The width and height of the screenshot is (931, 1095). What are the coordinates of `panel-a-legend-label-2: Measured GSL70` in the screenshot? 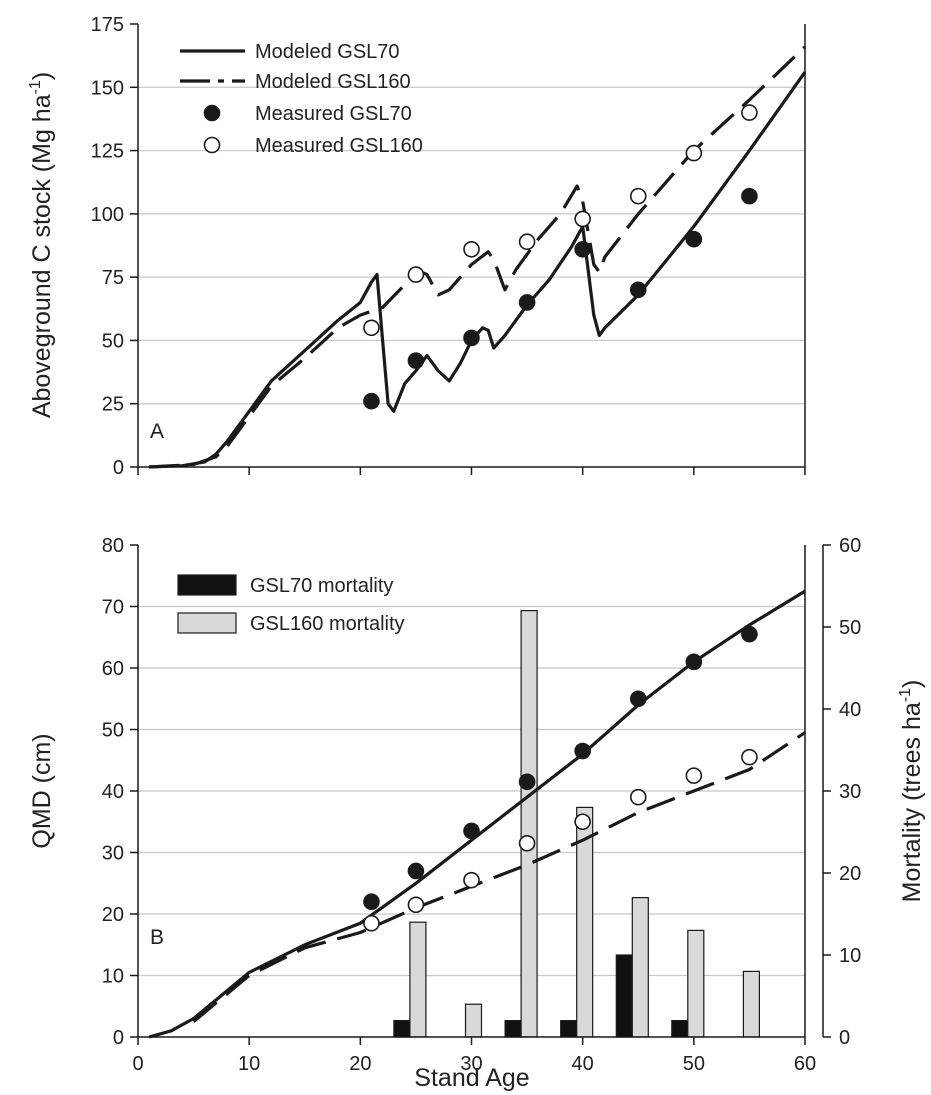 It's located at (333, 114).